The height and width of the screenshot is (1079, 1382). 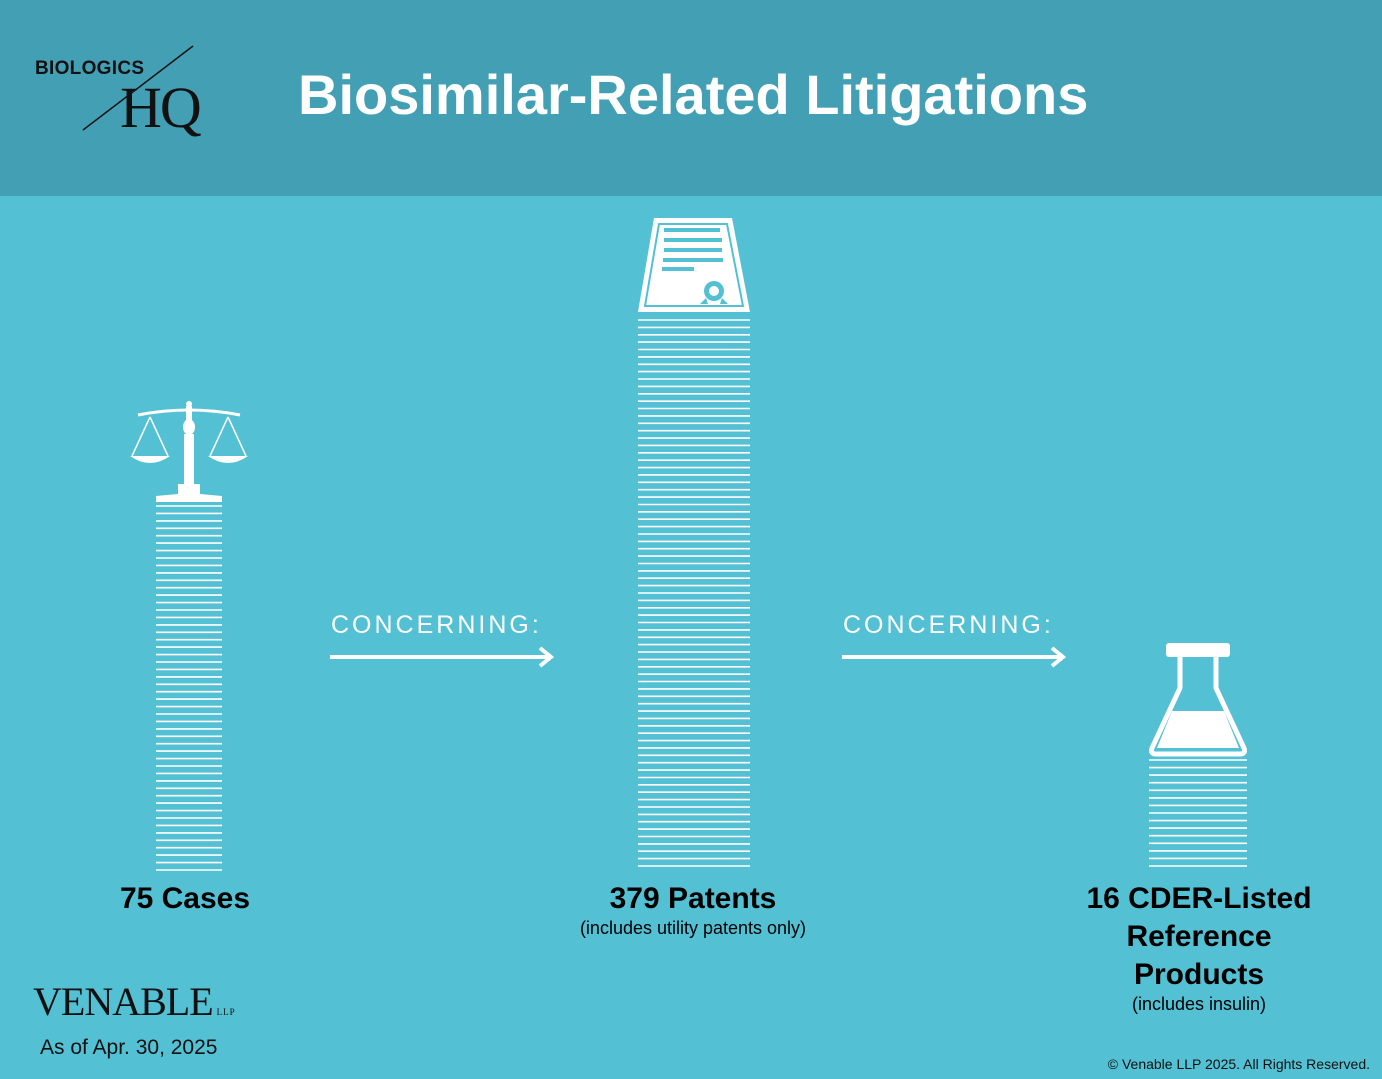 What do you see at coordinates (693, 94) in the screenshot?
I see `page-title: Biosimilar-Related Litigations` at bounding box center [693, 94].